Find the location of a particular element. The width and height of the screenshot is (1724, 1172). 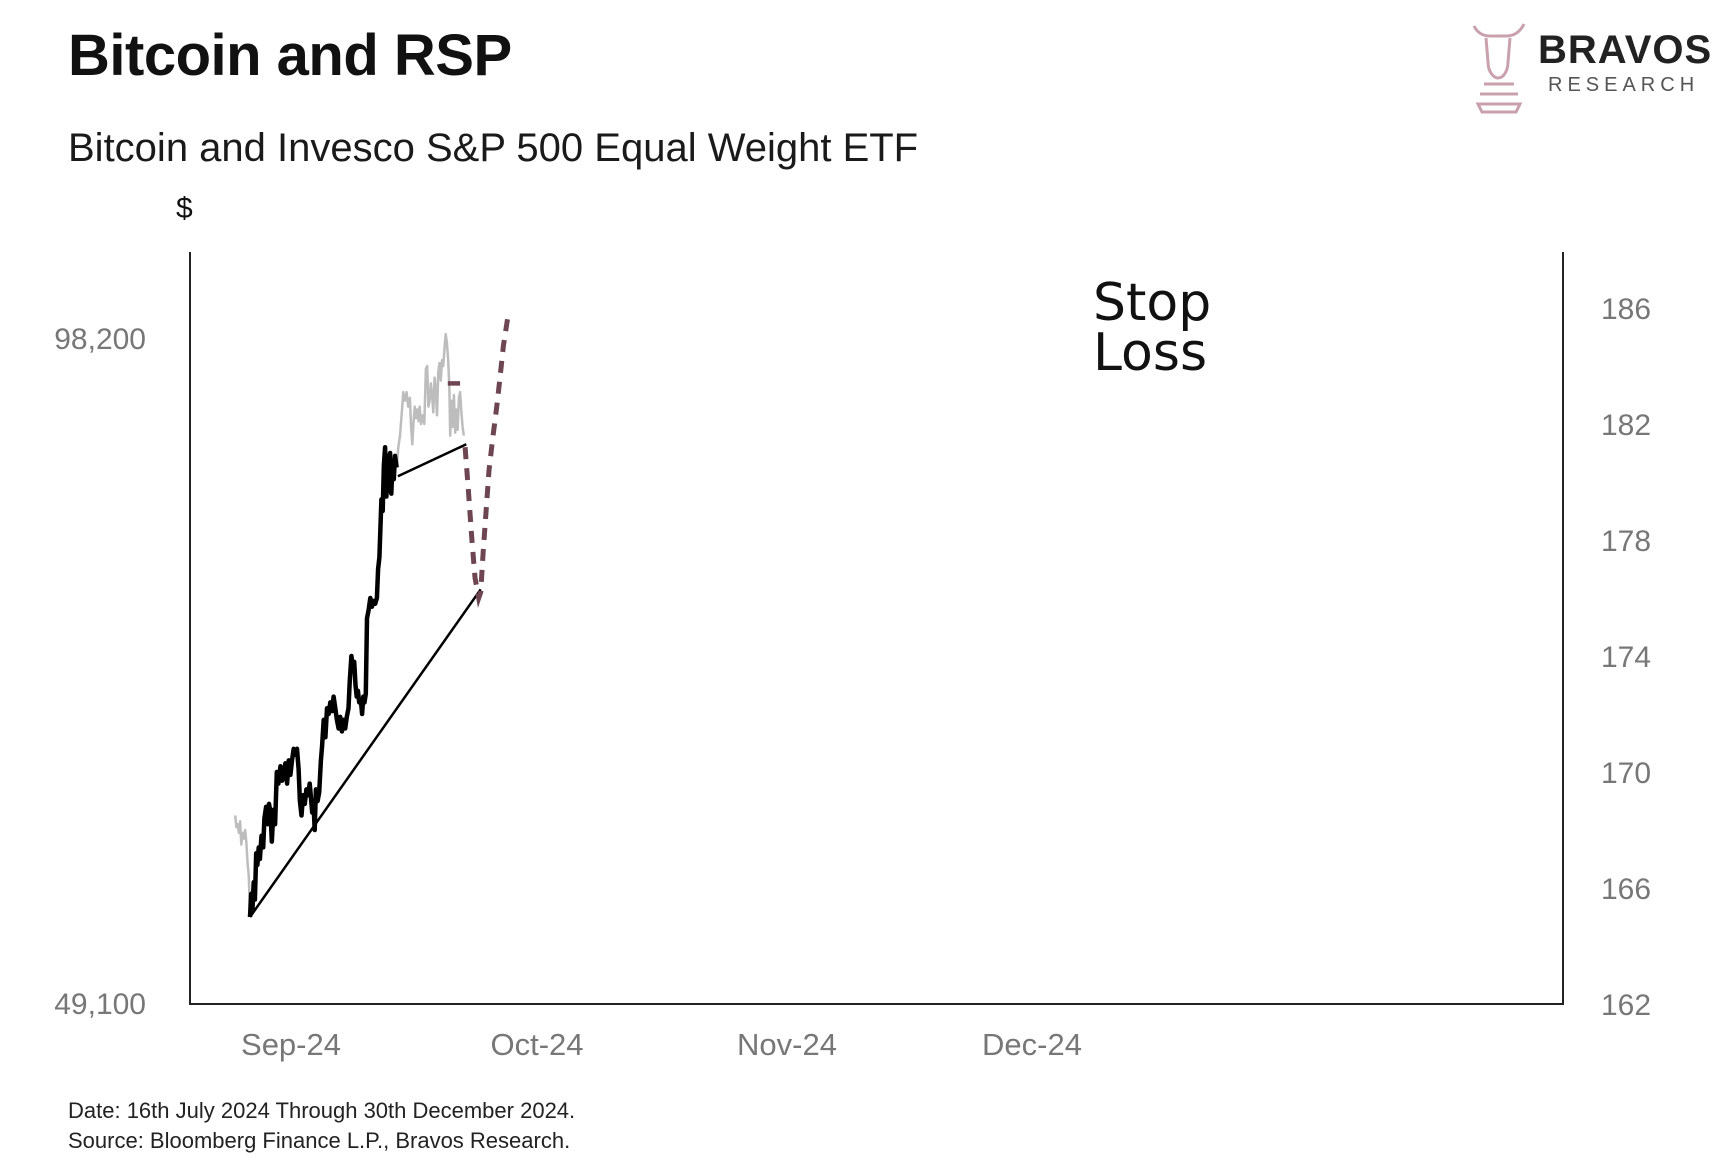

right-tick-label: 166 is located at coordinates (1626, 889).